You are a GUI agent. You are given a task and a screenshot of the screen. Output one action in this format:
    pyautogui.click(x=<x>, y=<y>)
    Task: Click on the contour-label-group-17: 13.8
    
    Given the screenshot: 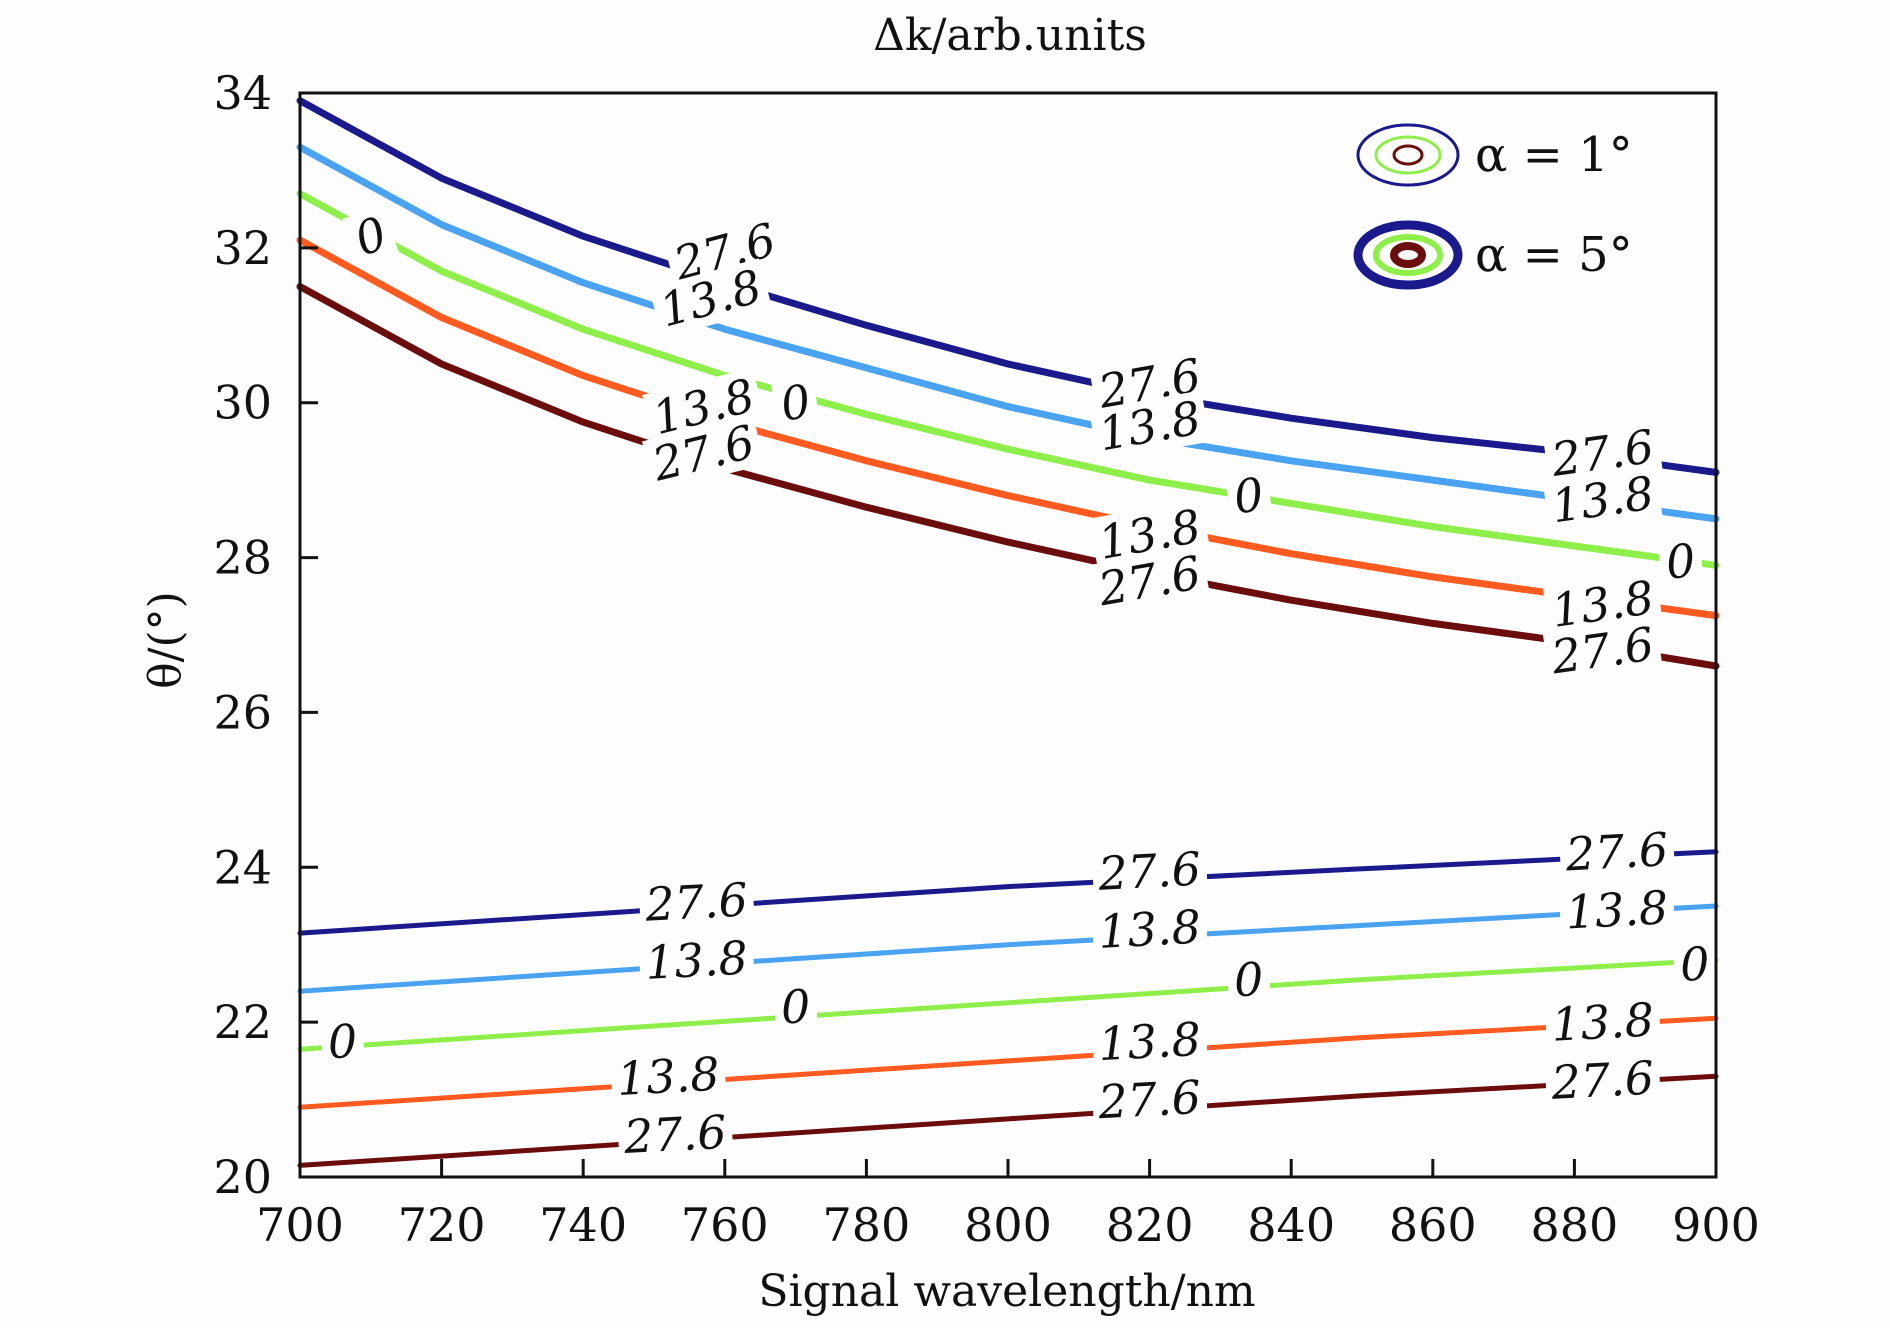 What is the action you would take?
    pyautogui.click(x=696, y=960)
    